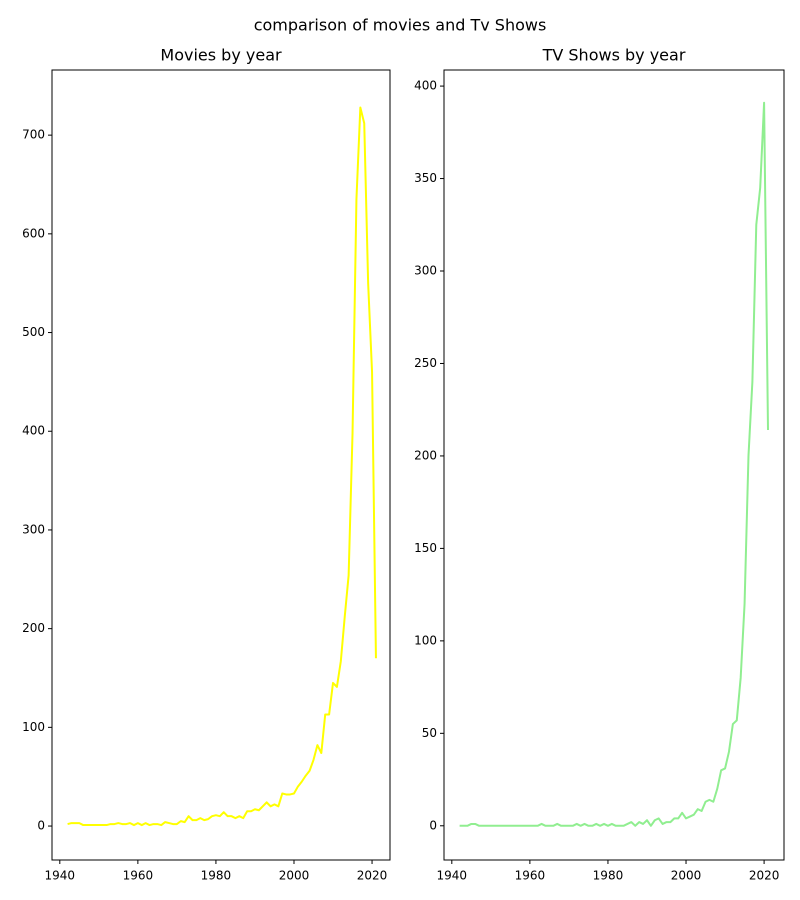 The image size is (800, 900). Describe the element at coordinates (33, 332) in the screenshot. I see `y-tick-label: 500` at that location.